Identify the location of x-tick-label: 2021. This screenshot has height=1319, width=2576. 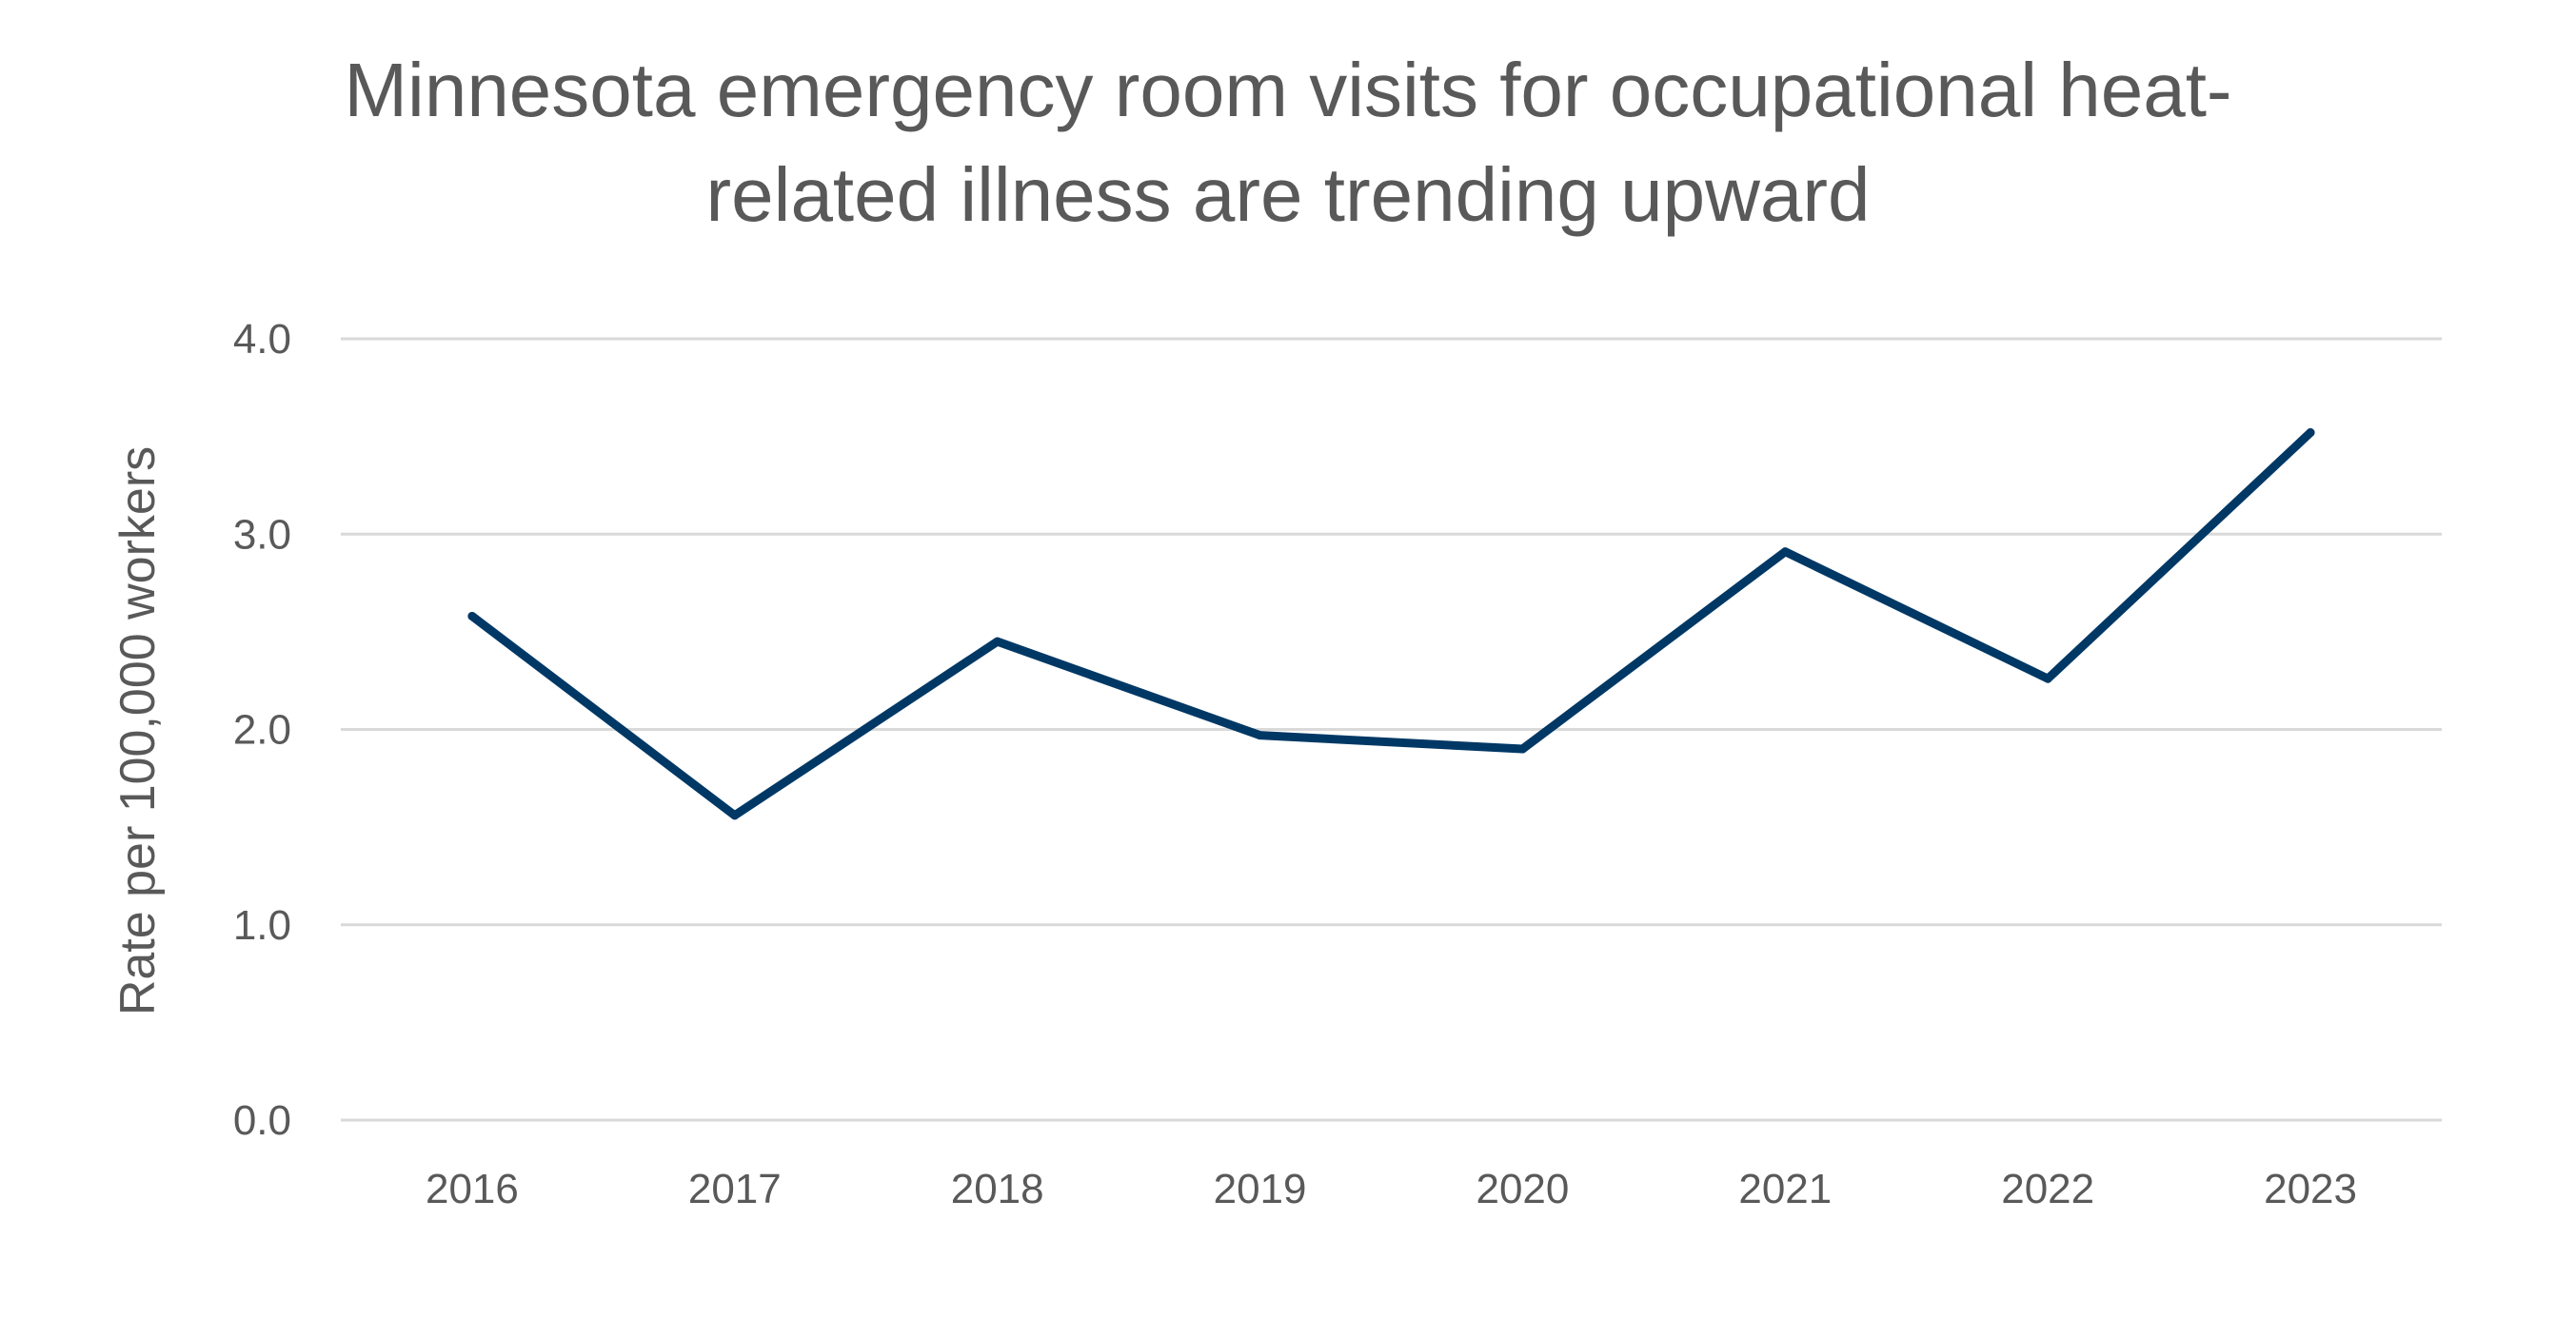
(1785, 1189).